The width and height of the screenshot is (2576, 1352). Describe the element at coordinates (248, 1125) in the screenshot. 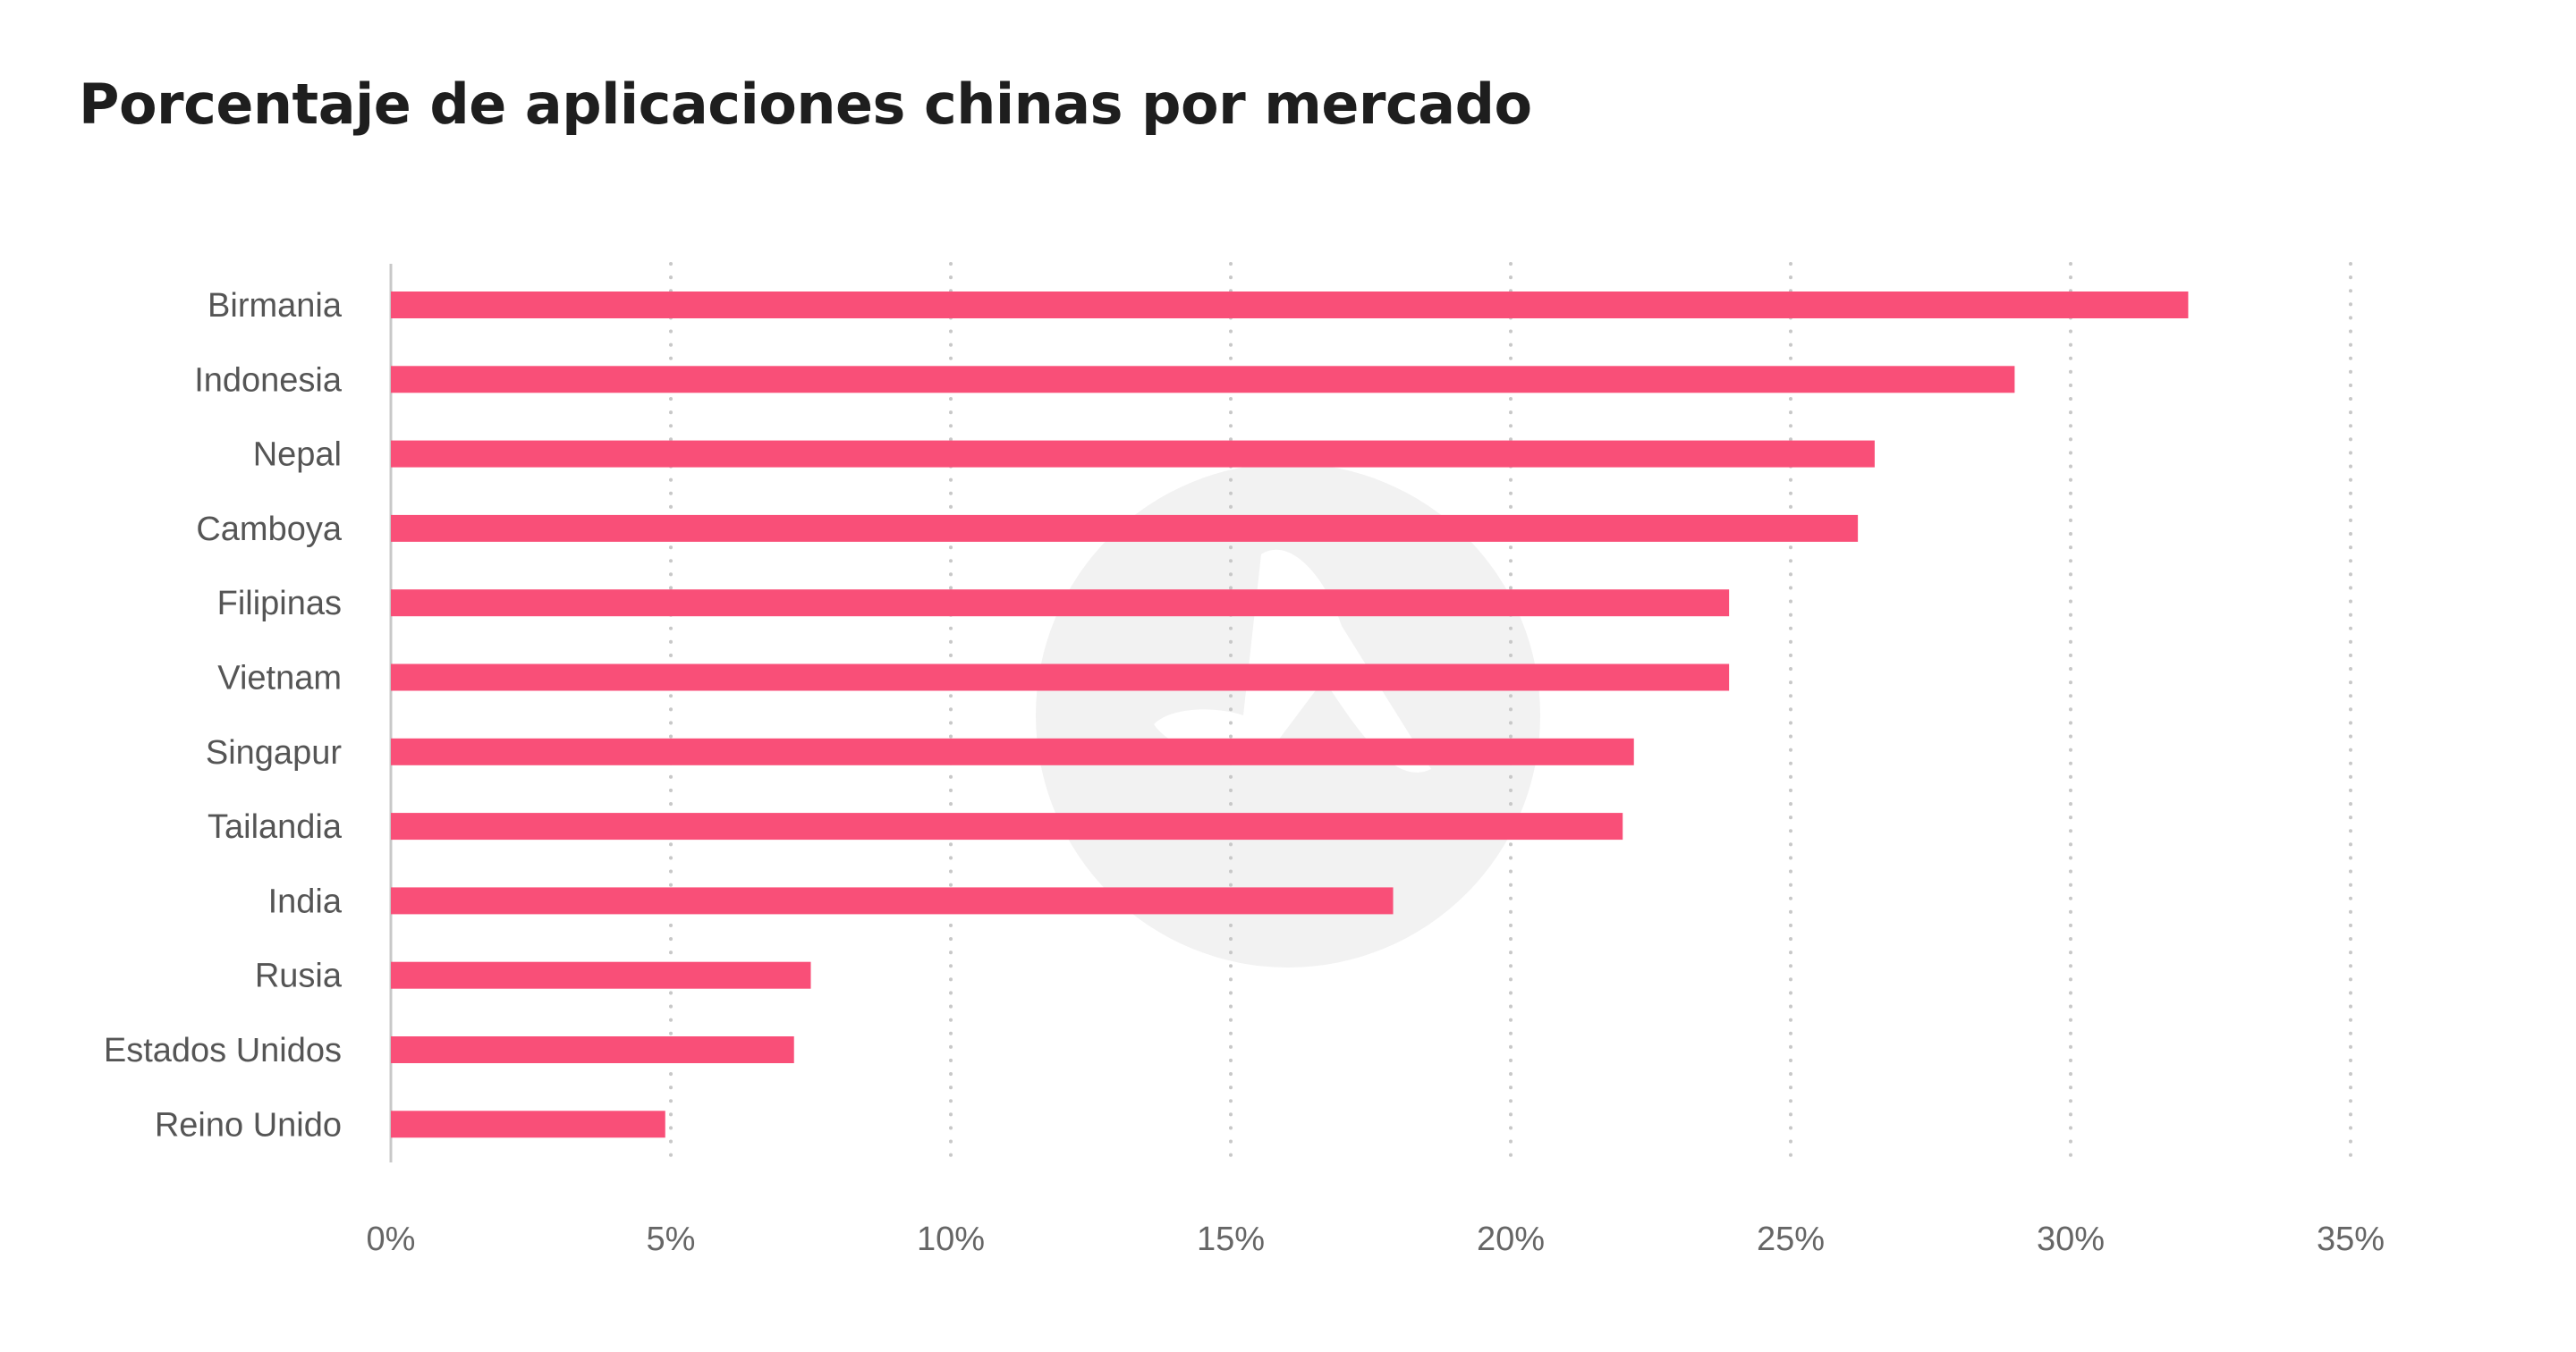

I see `category-label: Reino Unido` at that location.